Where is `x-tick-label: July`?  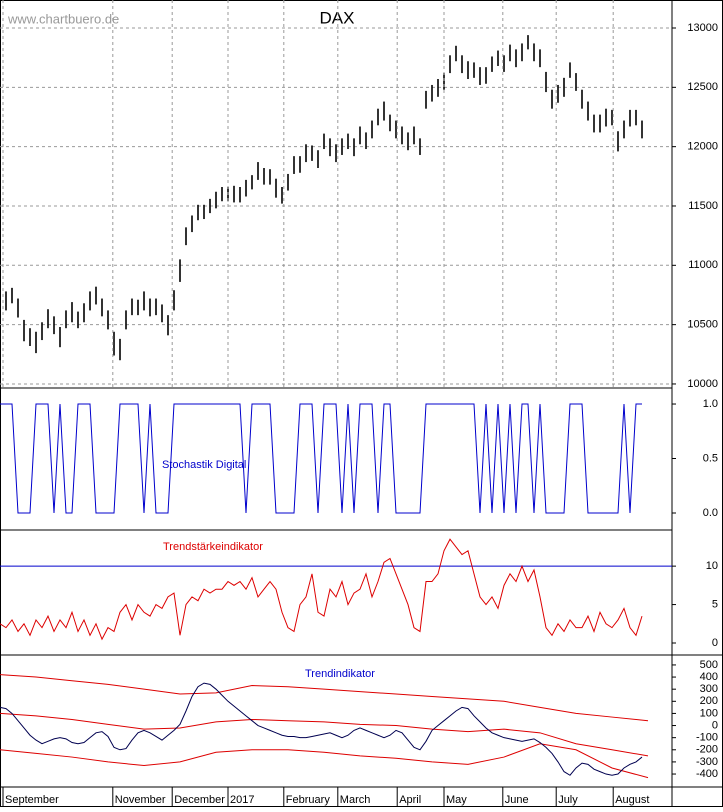
x-tick-label: July is located at coordinates (568, 800).